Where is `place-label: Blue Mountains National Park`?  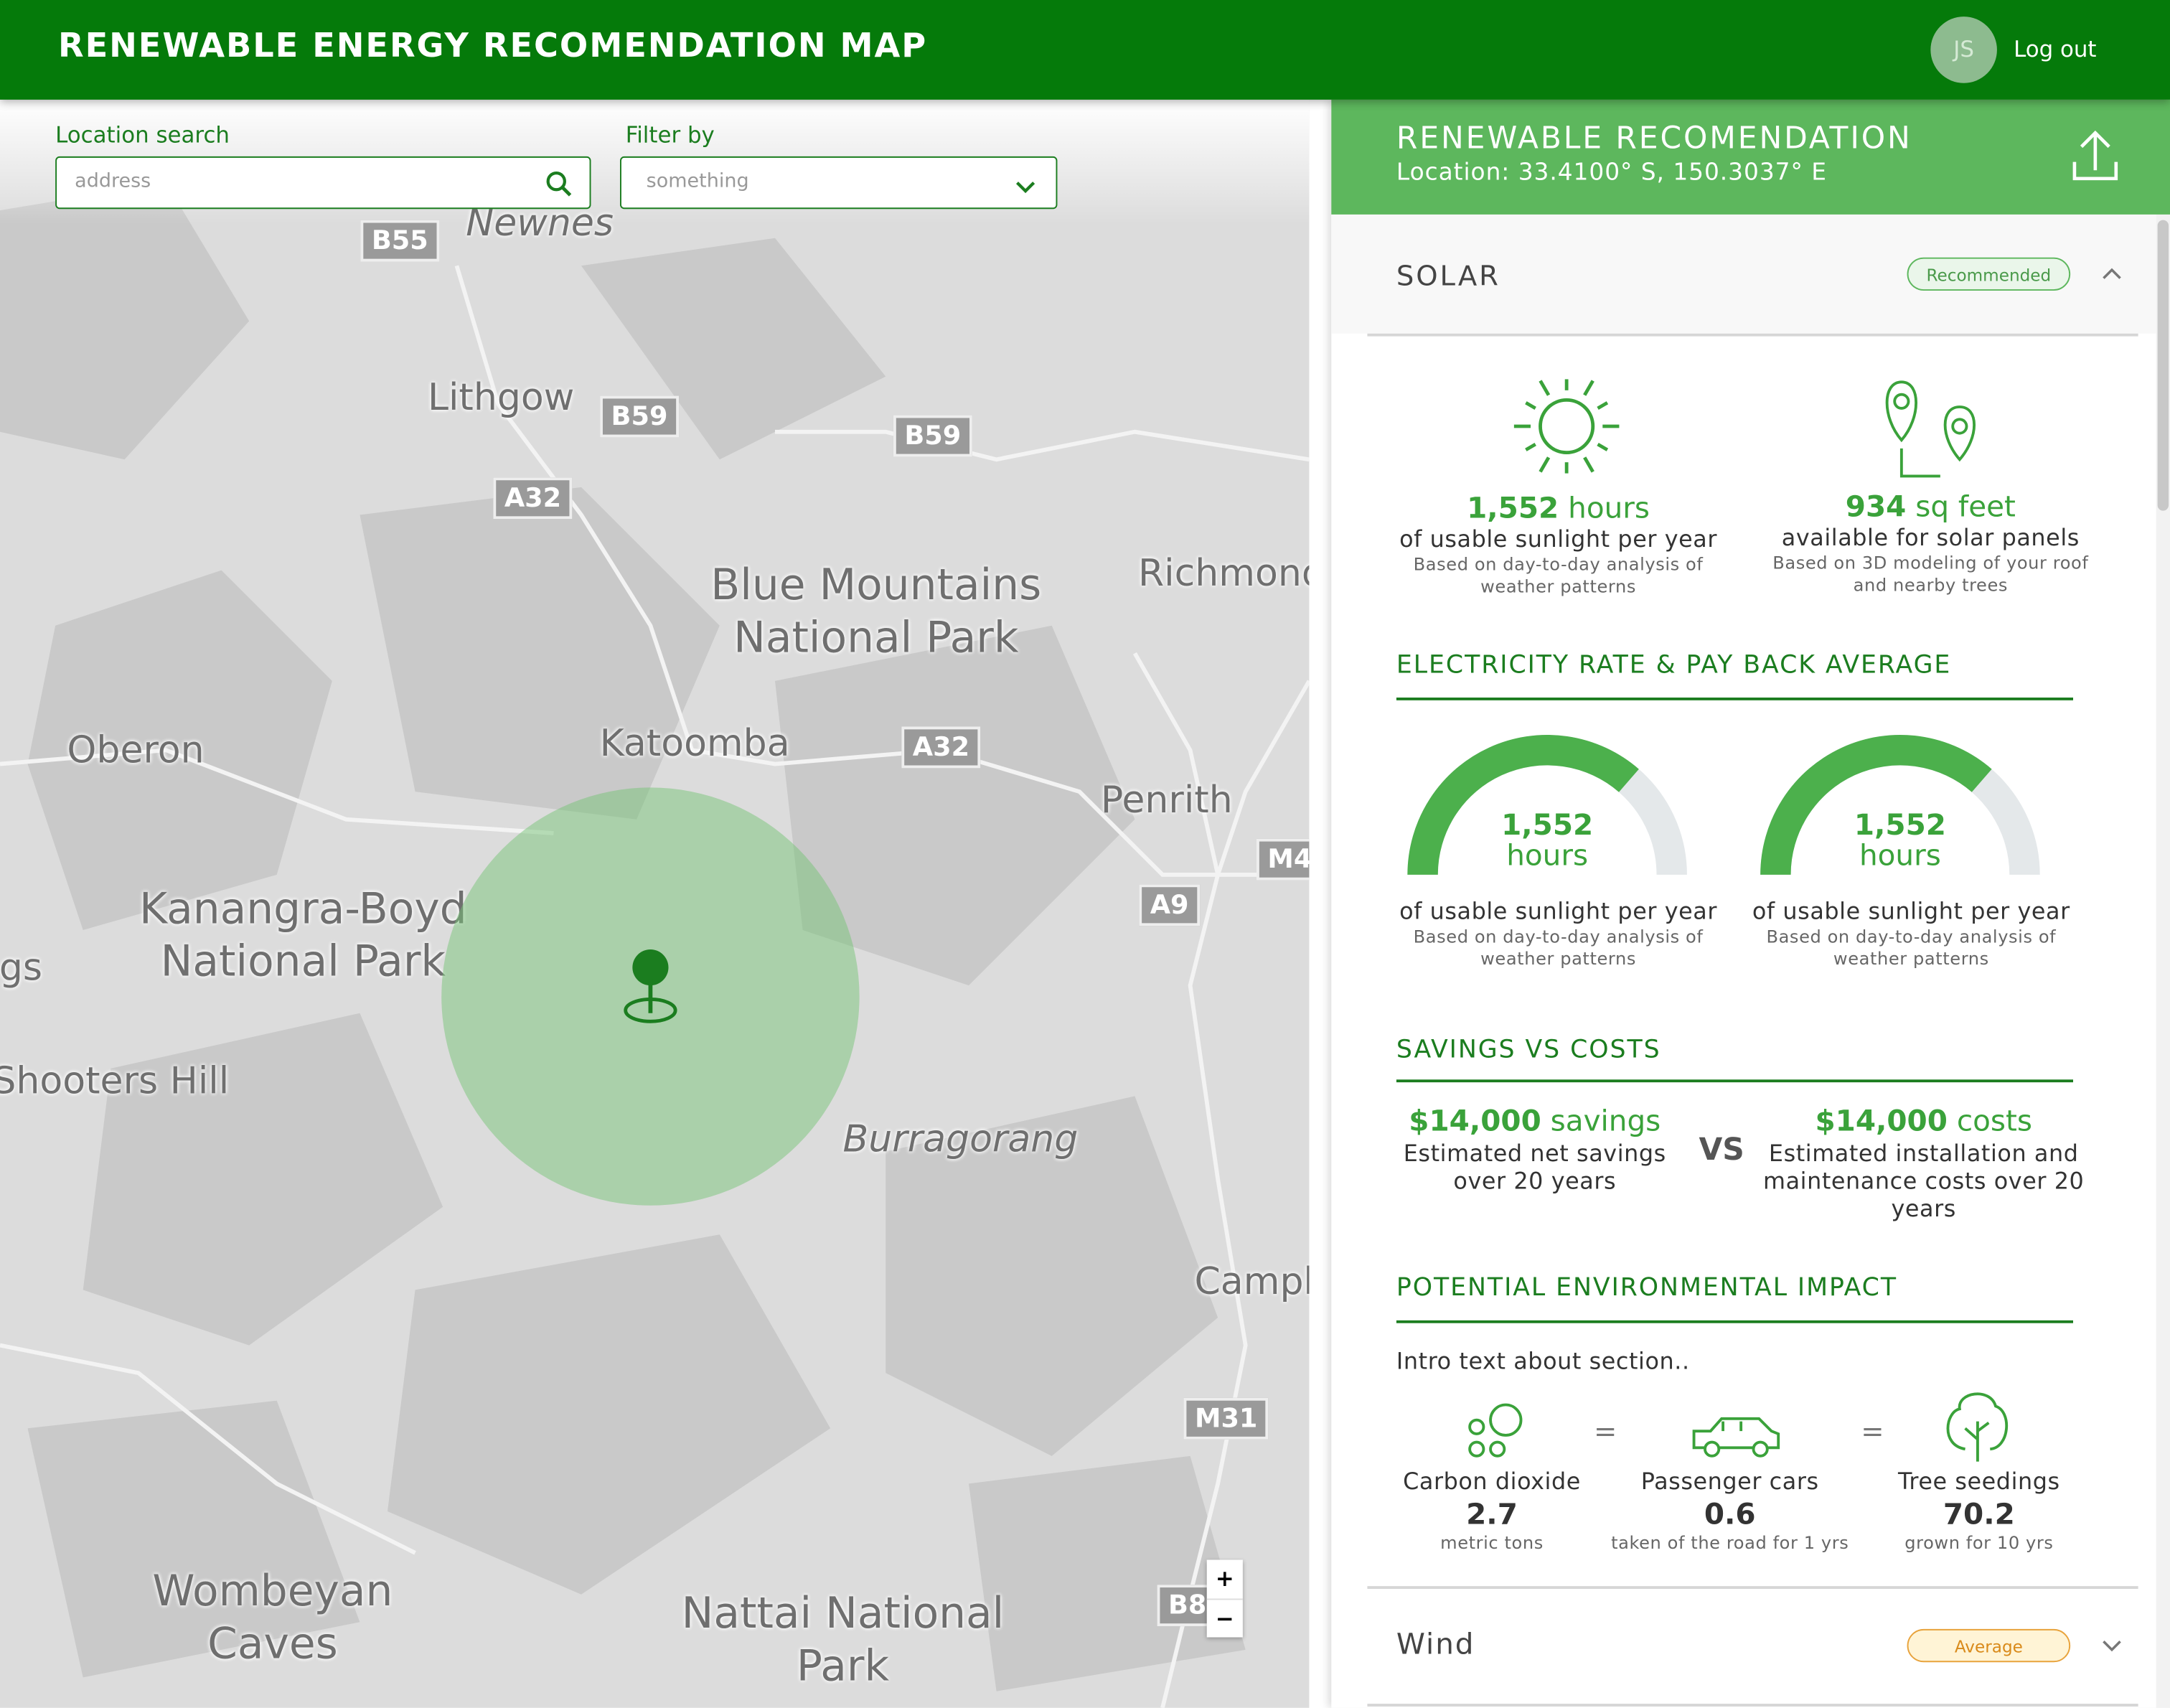 place-label: Blue Mountains National Park is located at coordinates (876, 611).